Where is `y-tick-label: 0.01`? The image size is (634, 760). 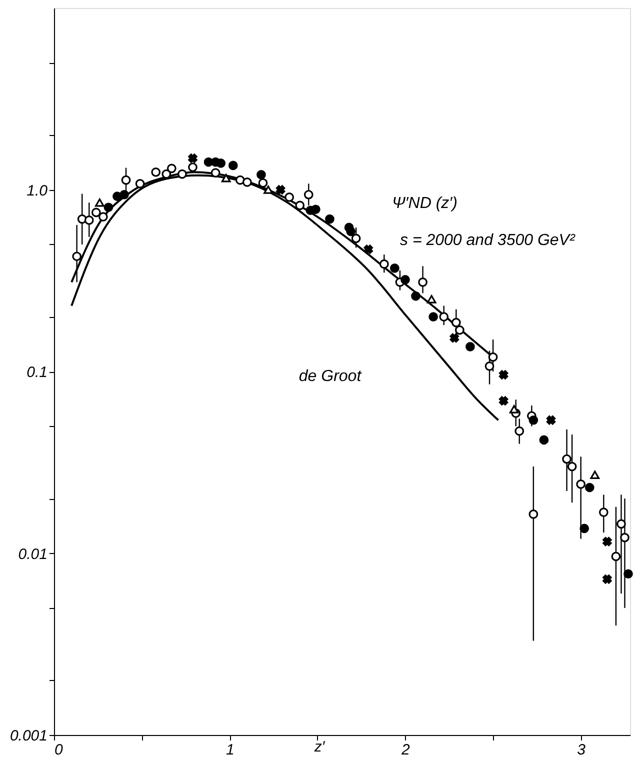 y-tick-label: 0.01 is located at coordinates (33, 554).